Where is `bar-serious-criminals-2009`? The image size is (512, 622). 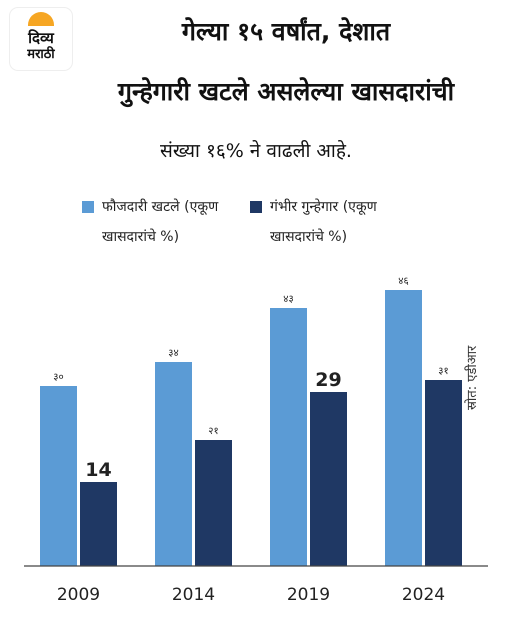
bar-serious-criminals-2009 is located at coordinates (98, 524).